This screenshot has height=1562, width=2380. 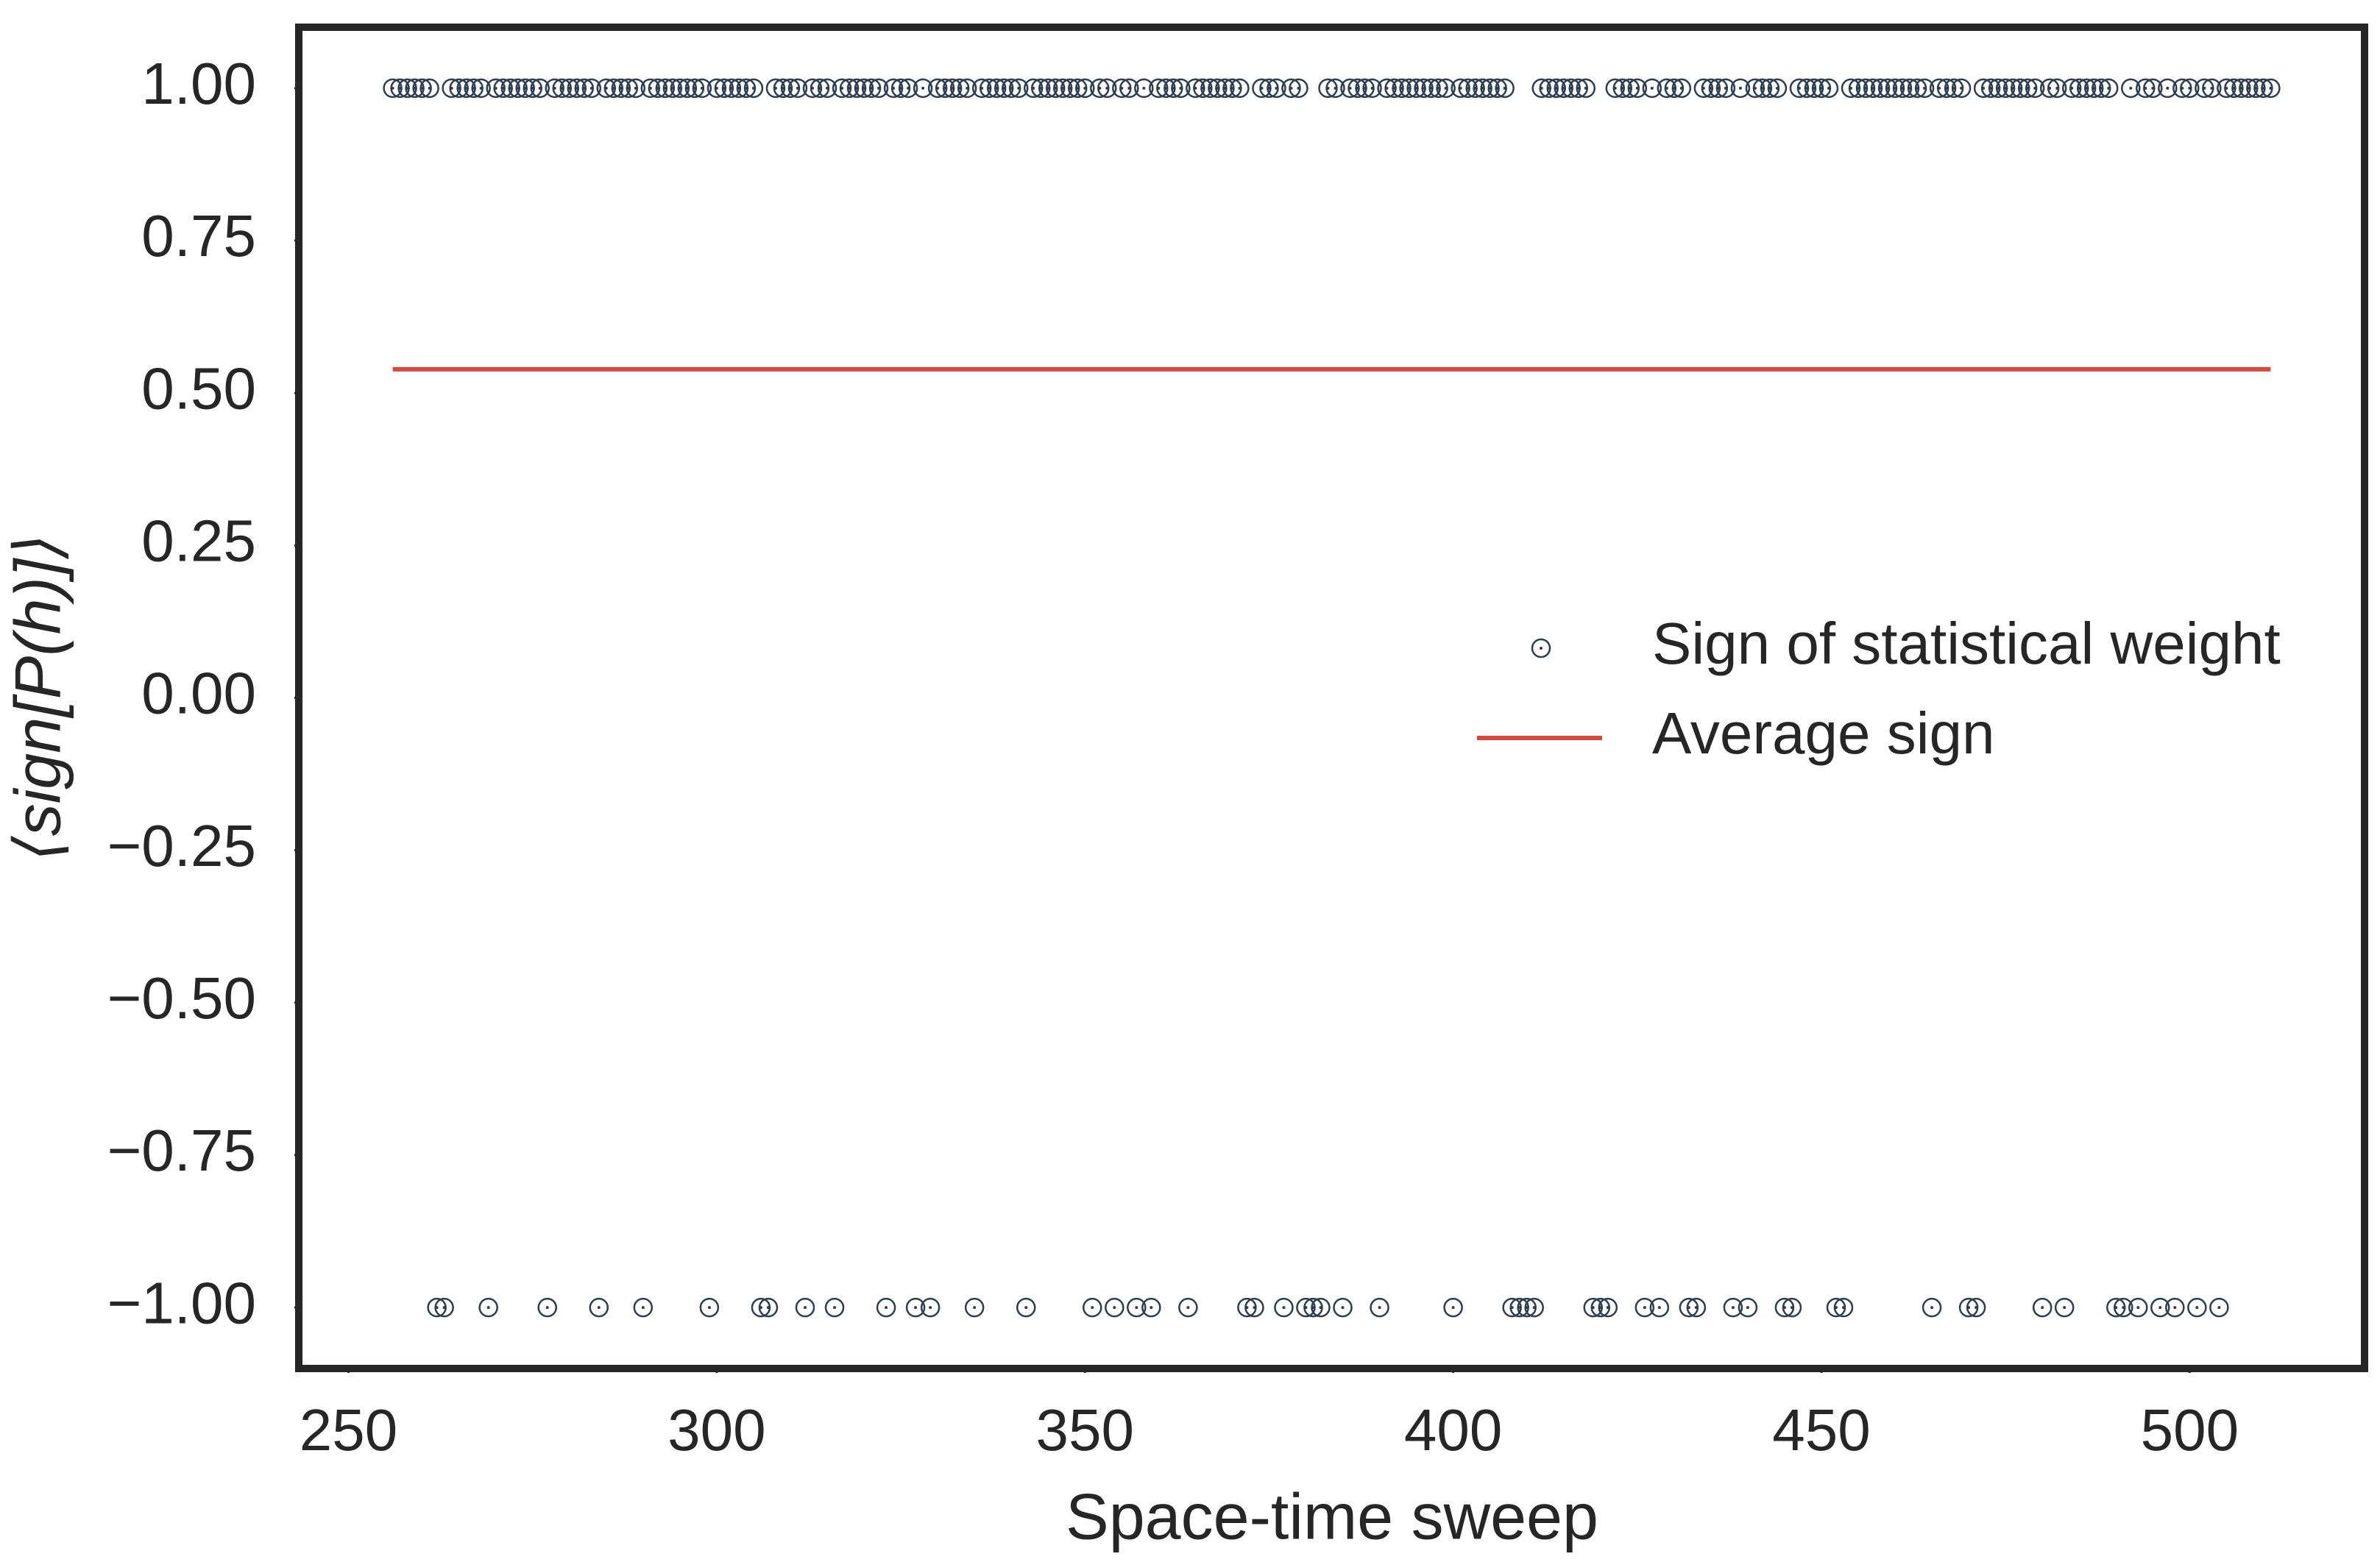 What do you see at coordinates (1332, 1516) in the screenshot?
I see `x-axis-label: Space-time sweep` at bounding box center [1332, 1516].